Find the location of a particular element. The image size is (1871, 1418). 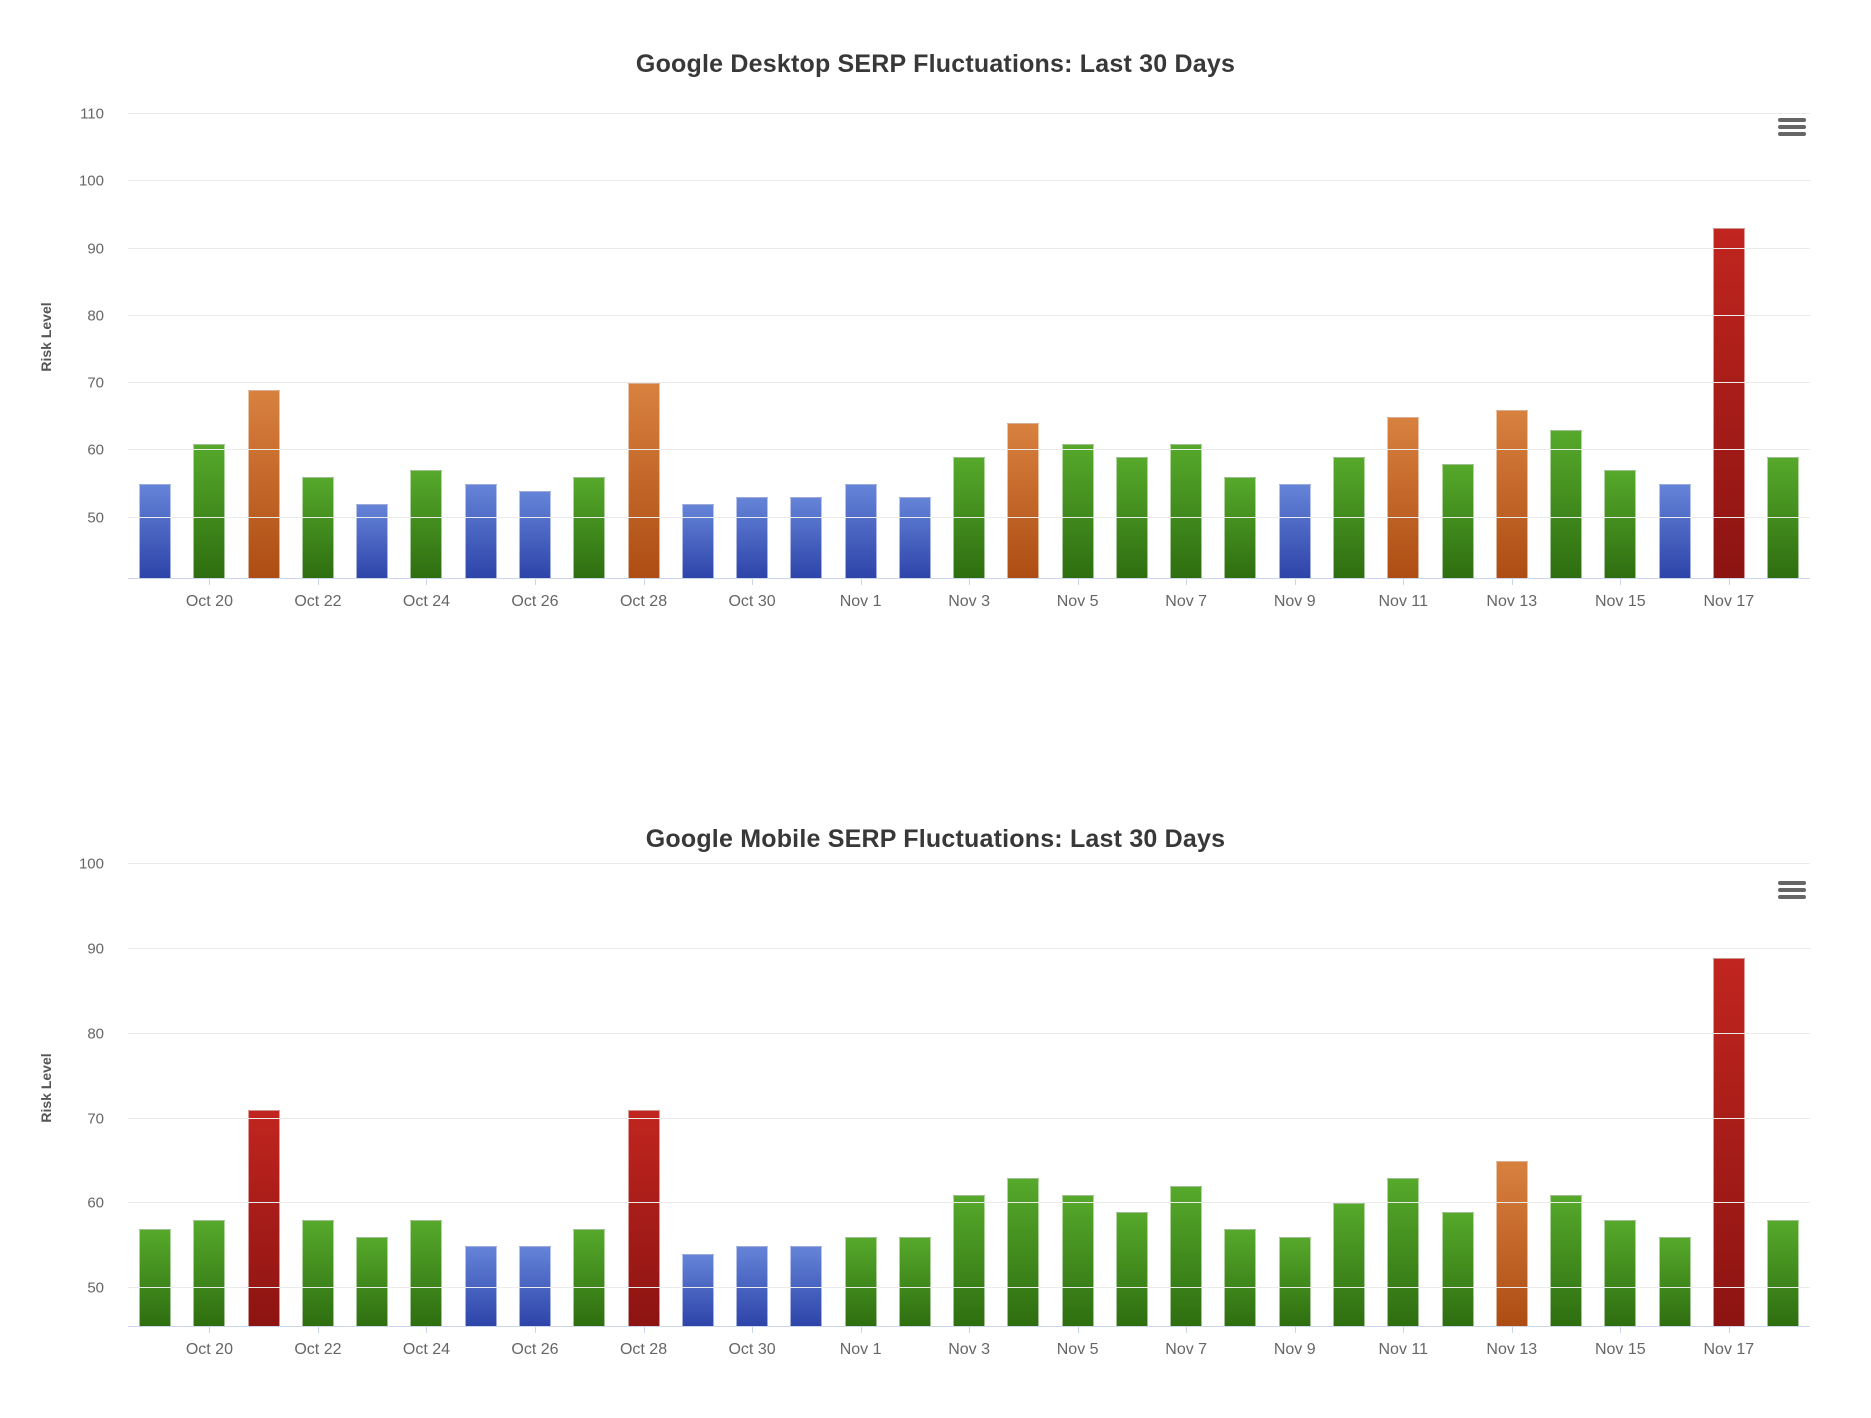

y-axis-labels: 50 60 70 80 90 100 is located at coordinates (59, 1088).